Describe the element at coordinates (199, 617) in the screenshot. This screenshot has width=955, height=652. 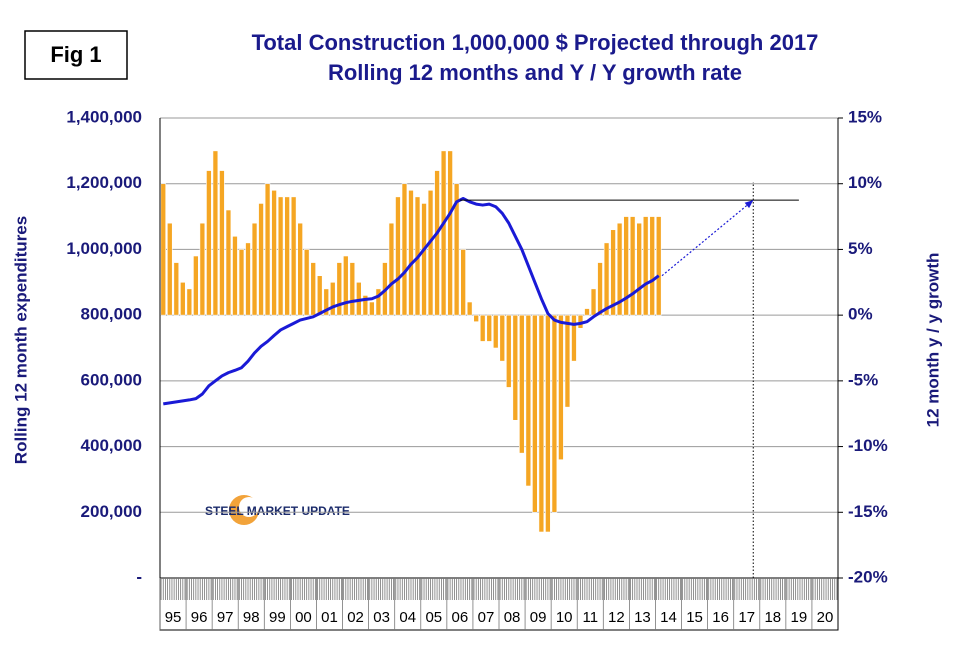
I see `x-tick-label: 96` at that location.